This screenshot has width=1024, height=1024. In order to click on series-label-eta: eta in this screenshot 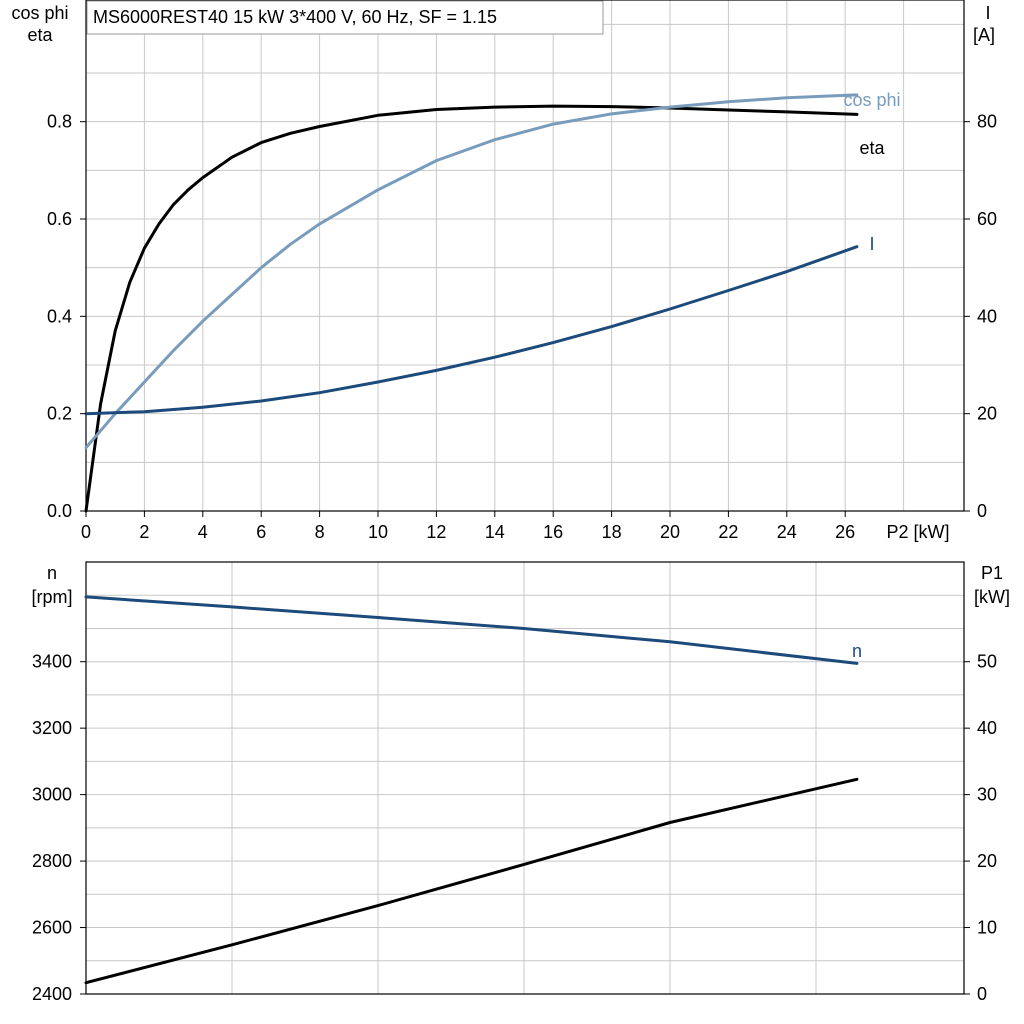, I will do `click(872, 148)`.